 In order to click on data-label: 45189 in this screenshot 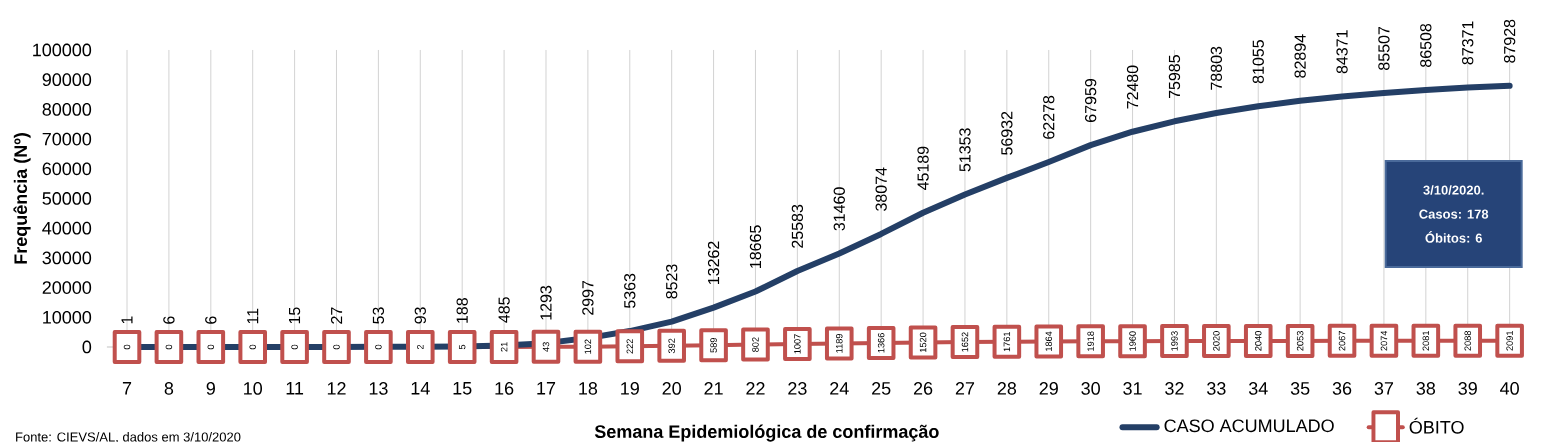, I will do `click(923, 168)`.